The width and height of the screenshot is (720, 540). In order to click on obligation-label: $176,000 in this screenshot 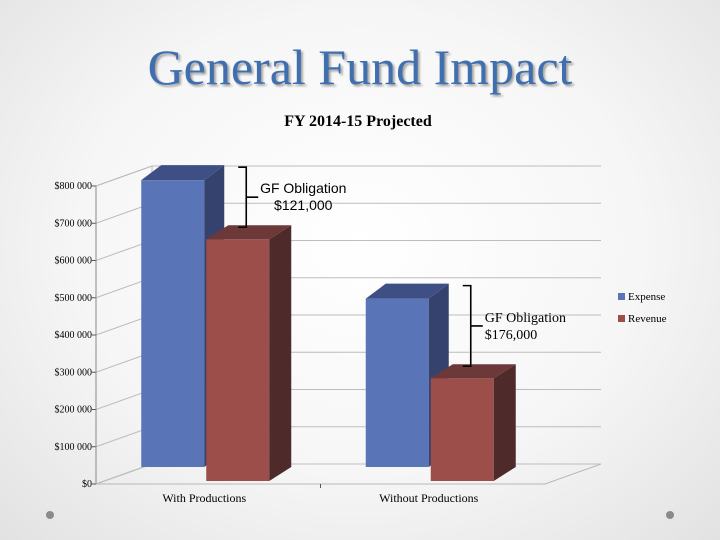, I will do `click(511, 335)`.